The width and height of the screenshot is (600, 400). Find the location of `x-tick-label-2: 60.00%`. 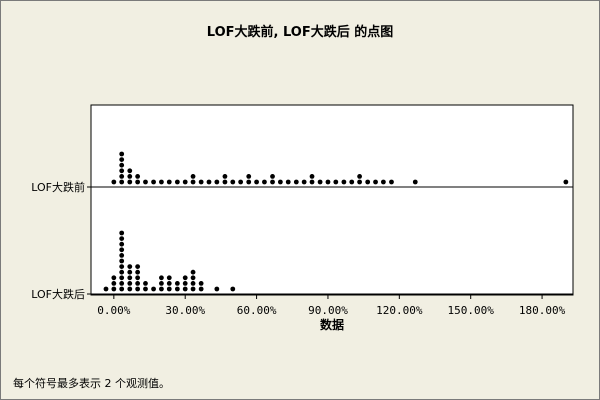

x-tick-label-2: 60.00% is located at coordinates (257, 310).